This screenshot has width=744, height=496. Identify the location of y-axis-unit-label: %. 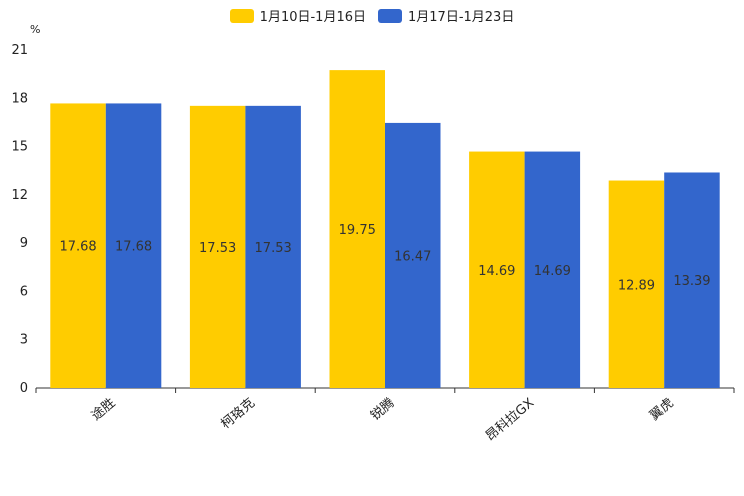
(35, 29).